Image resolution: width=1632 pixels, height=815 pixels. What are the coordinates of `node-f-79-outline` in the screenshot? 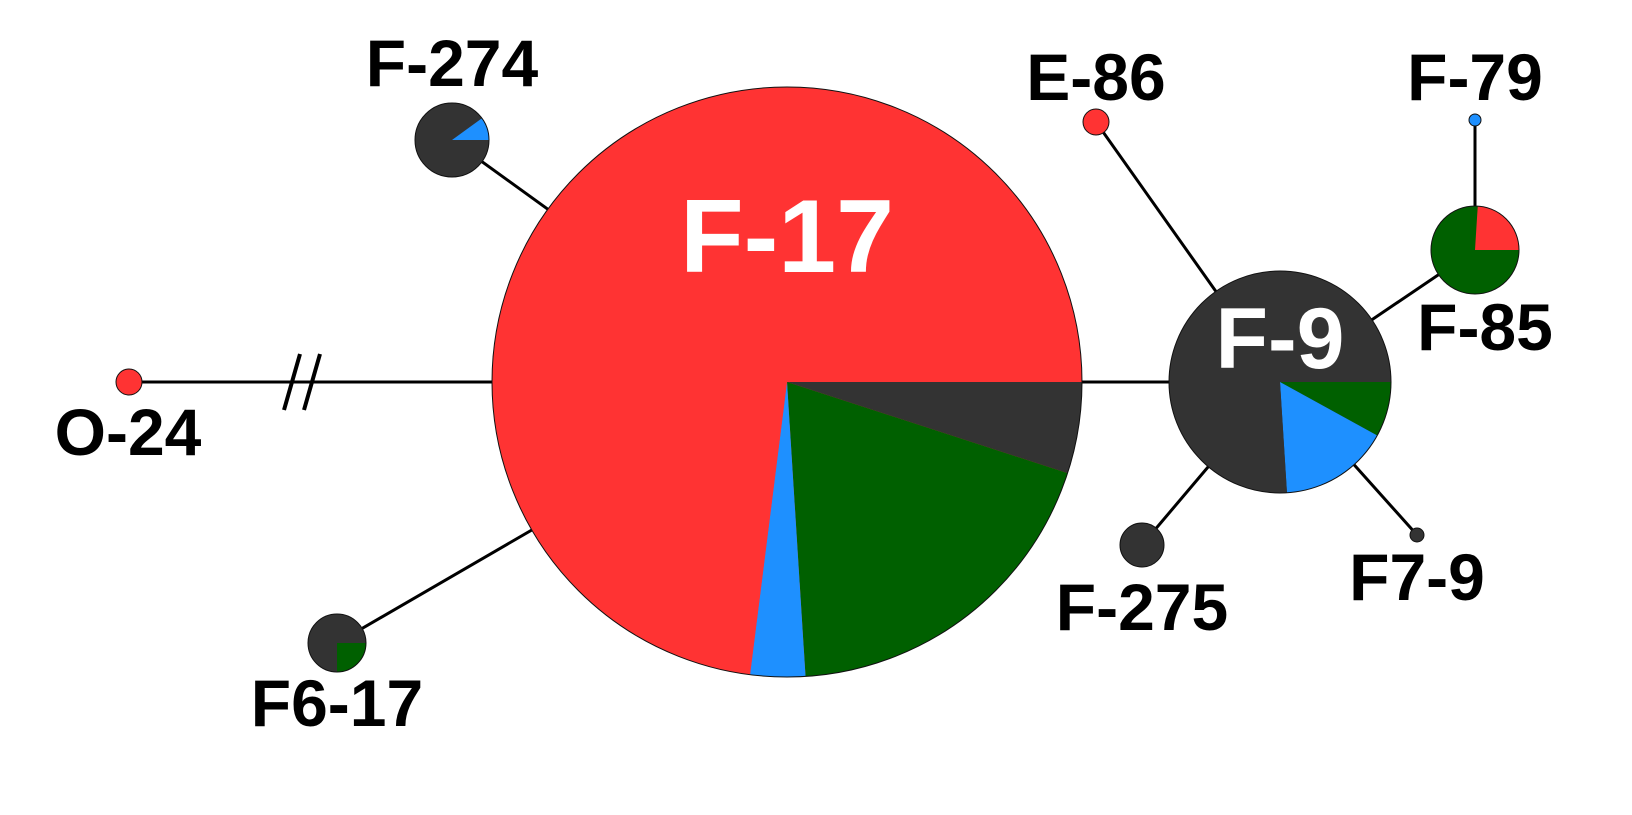 It's located at (1475, 120).